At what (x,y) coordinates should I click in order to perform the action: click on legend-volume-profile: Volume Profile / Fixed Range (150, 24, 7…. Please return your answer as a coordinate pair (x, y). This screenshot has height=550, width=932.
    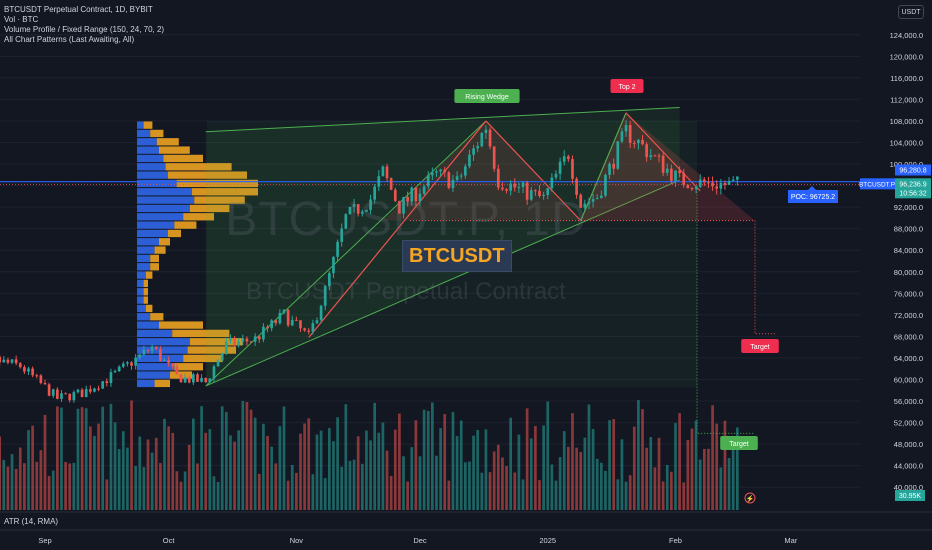
    Looking at the image, I should click on (84, 29).